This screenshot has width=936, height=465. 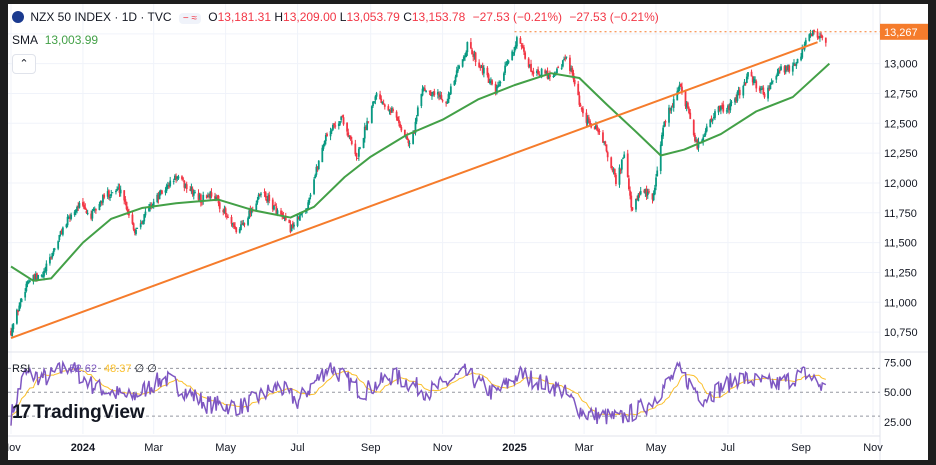 I want to click on price-tick-label: 12,750, so click(x=901, y=94).